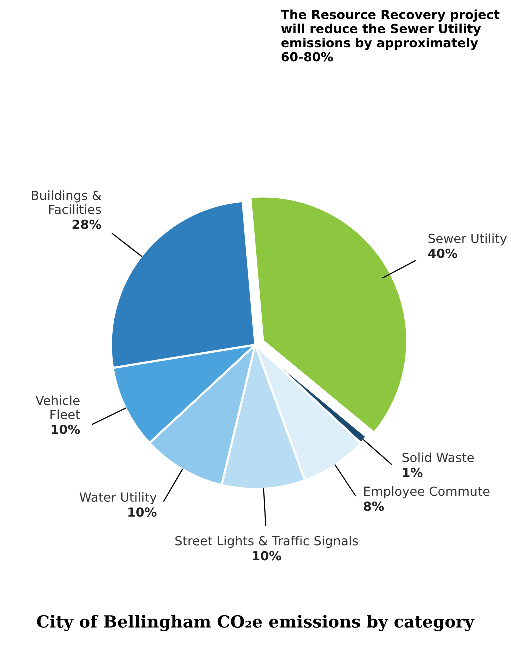 The height and width of the screenshot is (651, 511). What do you see at coordinates (87, 225) in the screenshot?
I see `data-label: 28%` at bounding box center [87, 225].